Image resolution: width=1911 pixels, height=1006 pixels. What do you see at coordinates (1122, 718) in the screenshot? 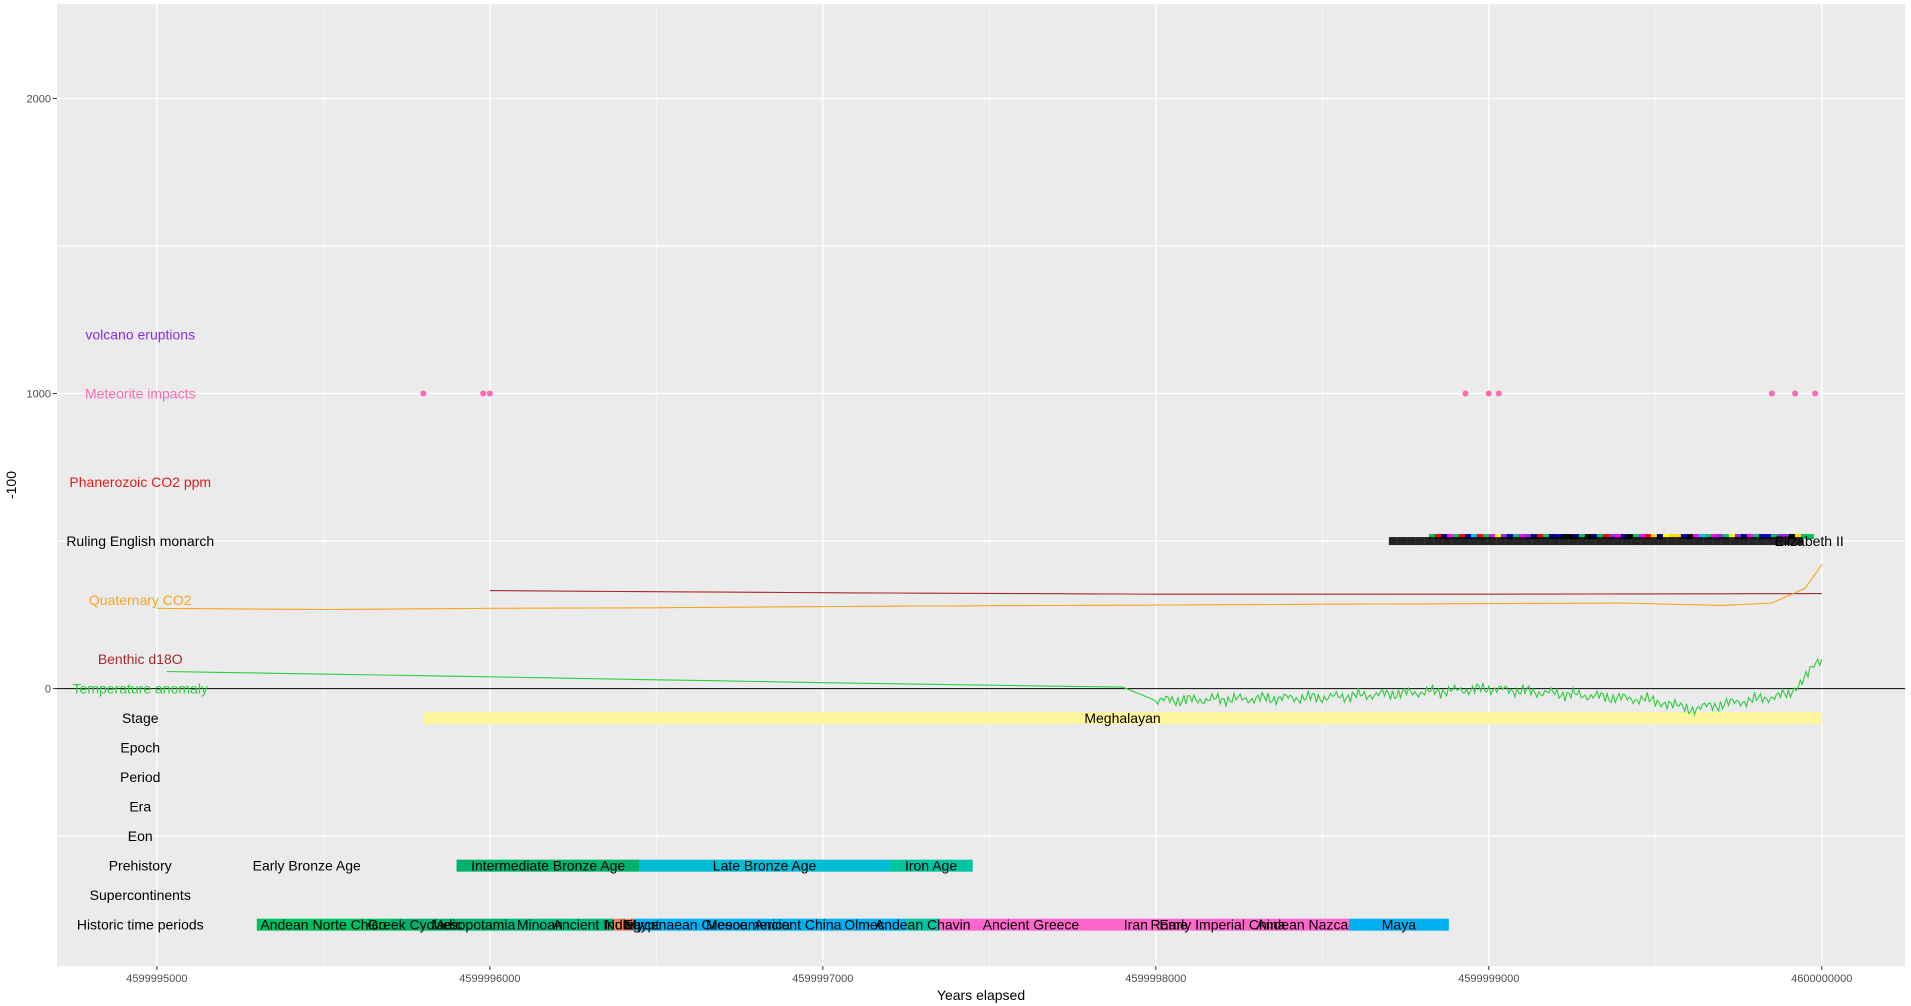
I see `stage-bar` at bounding box center [1122, 718].